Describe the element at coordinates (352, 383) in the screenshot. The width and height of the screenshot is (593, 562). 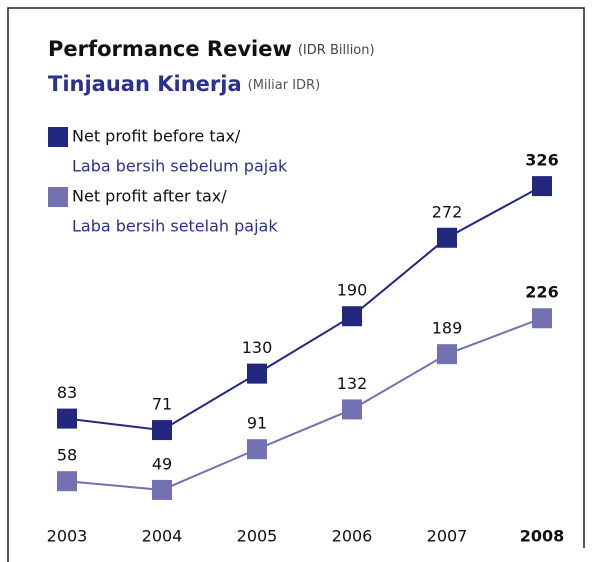
I see `data-label: 132` at that location.